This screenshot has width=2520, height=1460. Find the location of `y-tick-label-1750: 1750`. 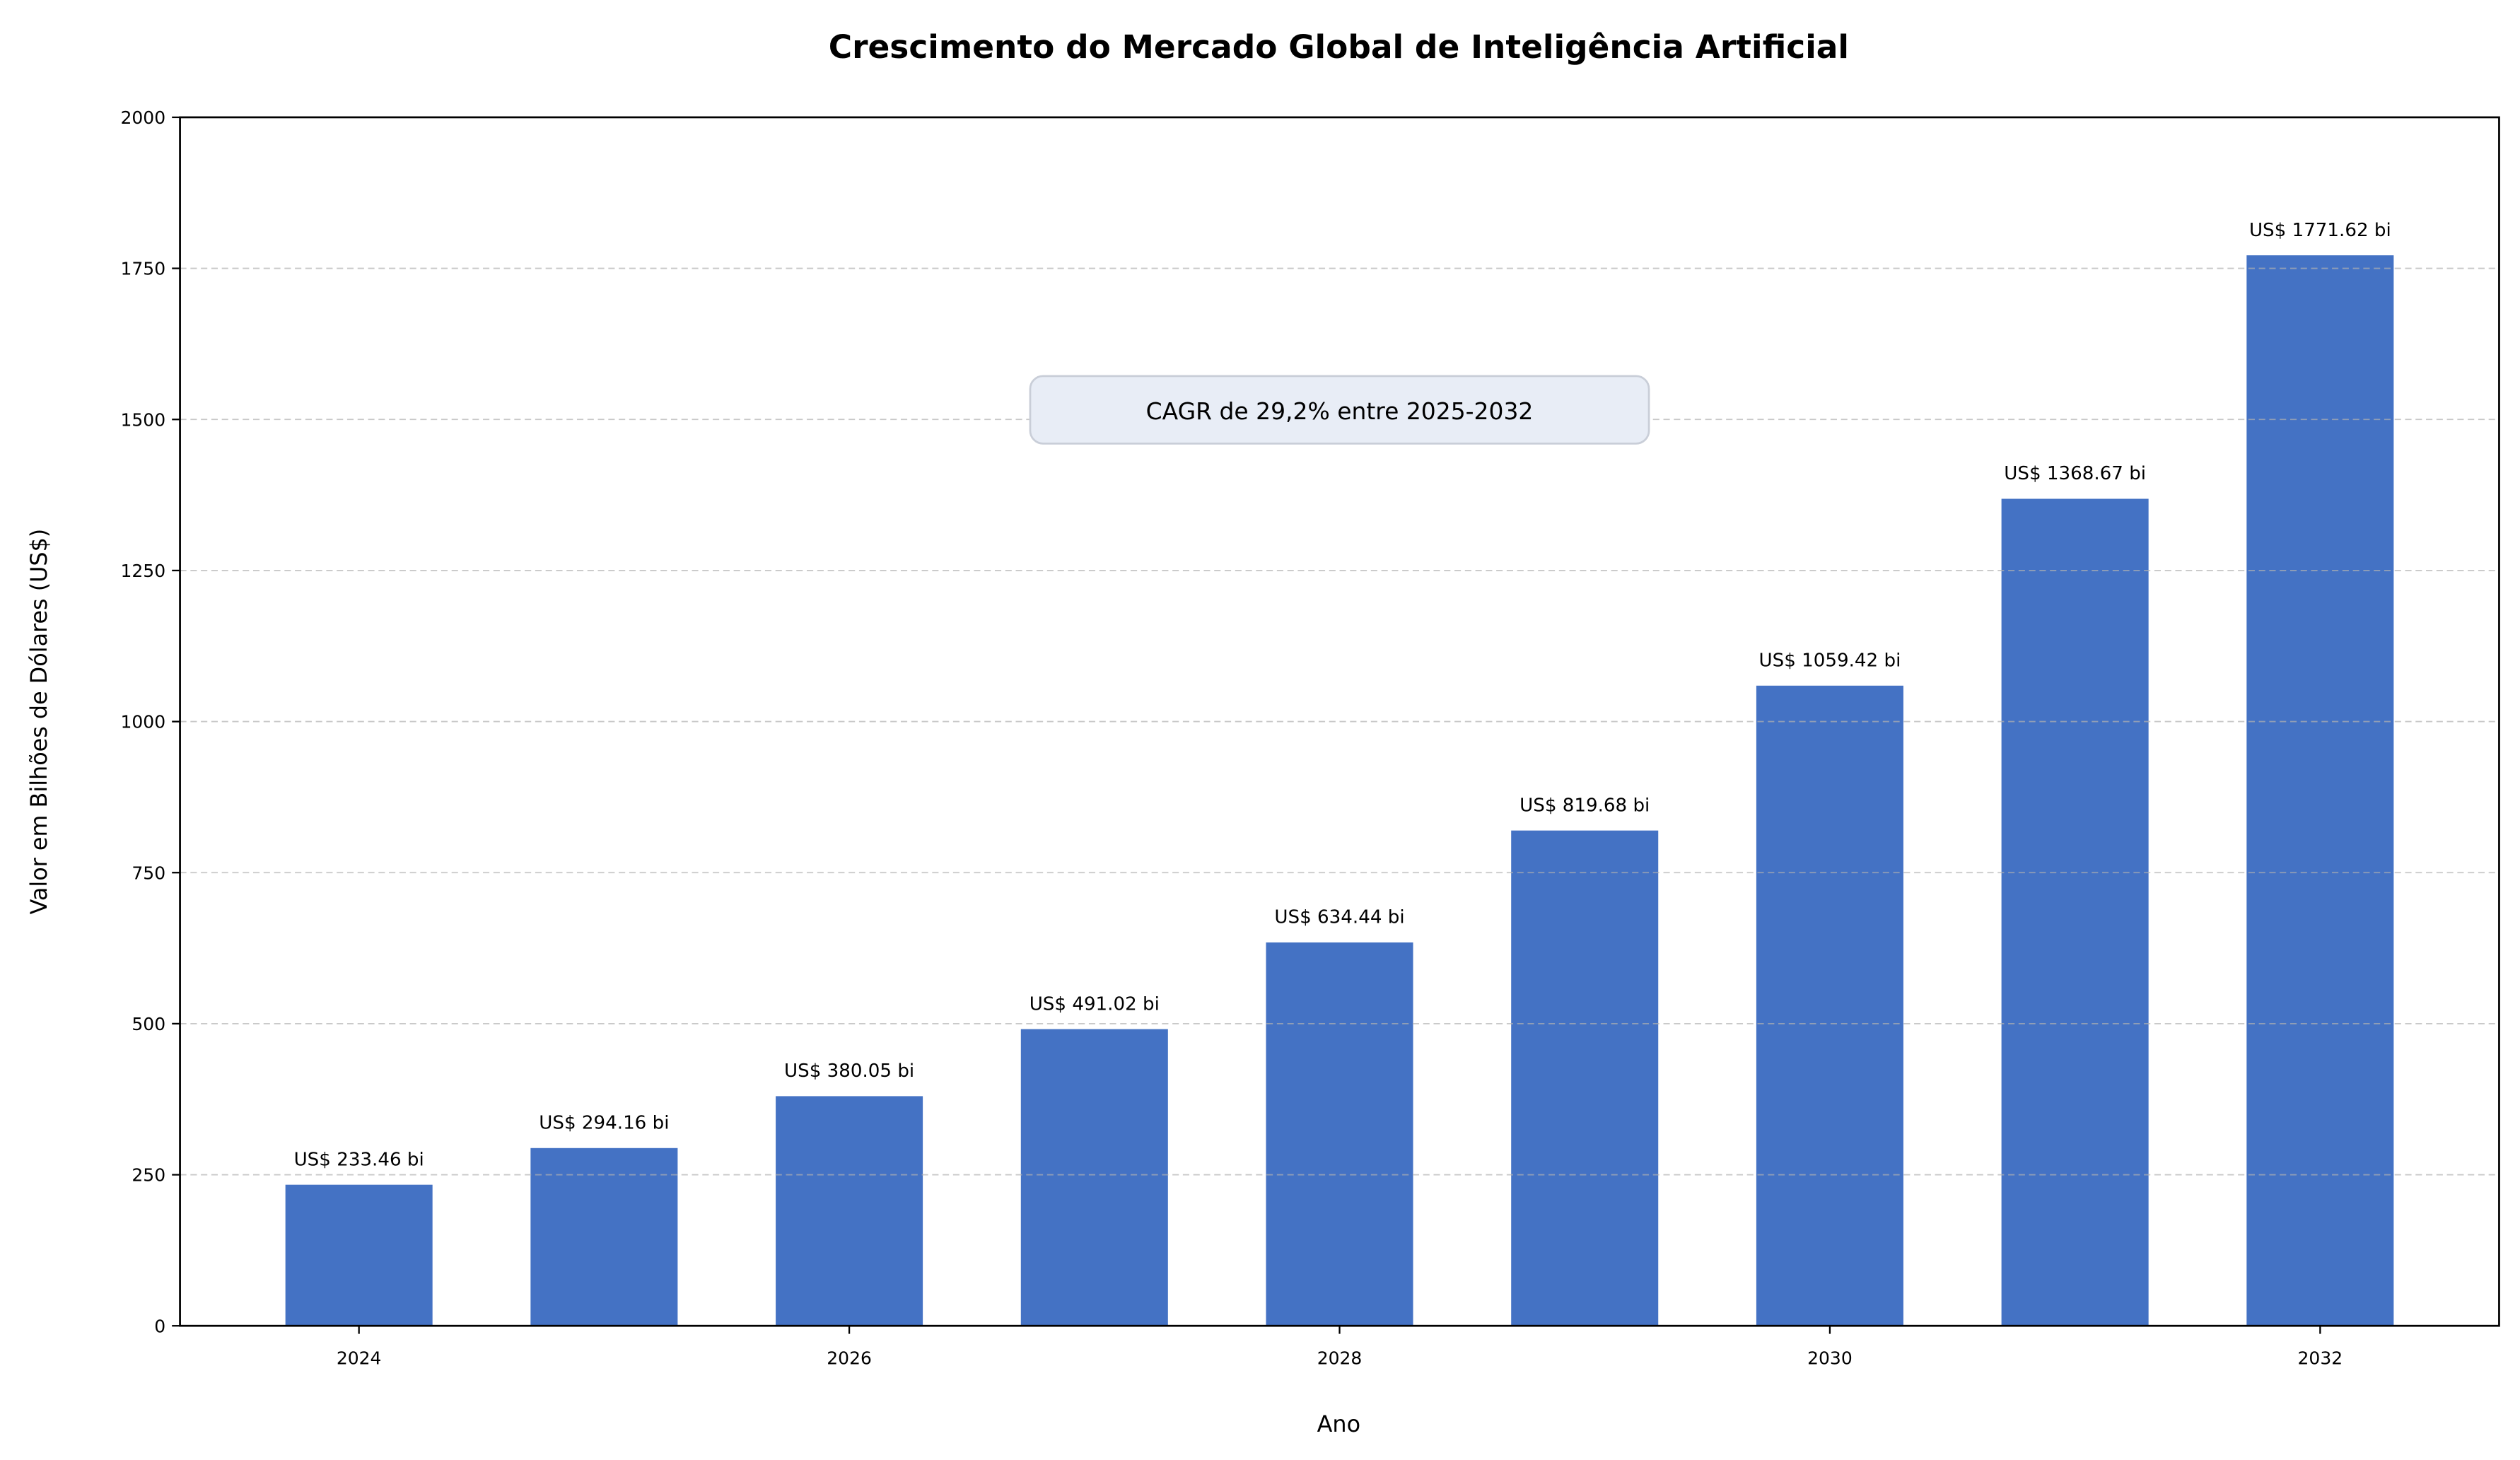

y-tick-label-1750: 1750 is located at coordinates (143, 269).